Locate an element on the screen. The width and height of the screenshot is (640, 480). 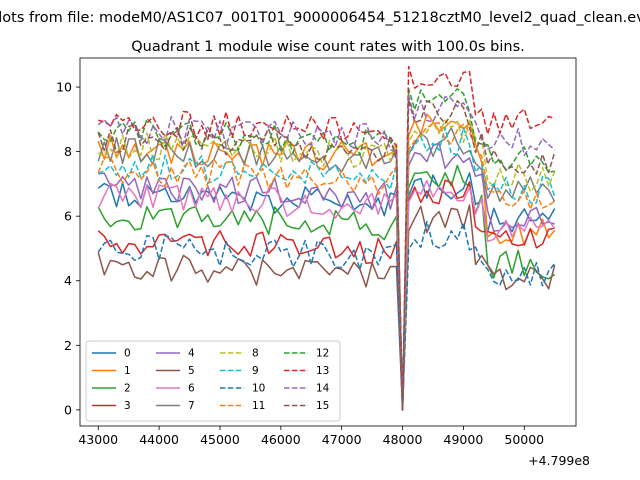
y-axis: 0 2 4 6 8 10 is located at coordinates (68, 248).